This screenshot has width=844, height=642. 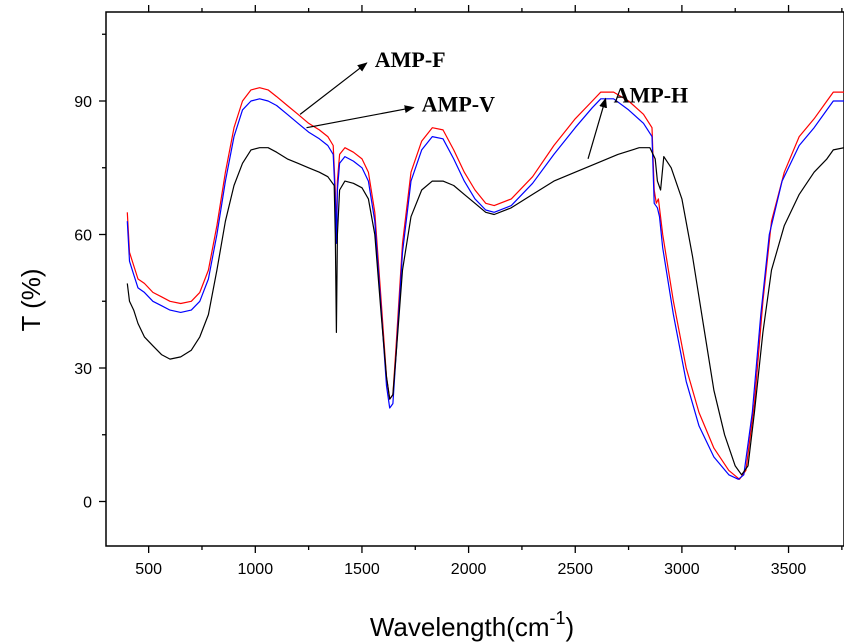 What do you see at coordinates (682, 569) in the screenshot?
I see `x-tick-label: 3000` at bounding box center [682, 569].